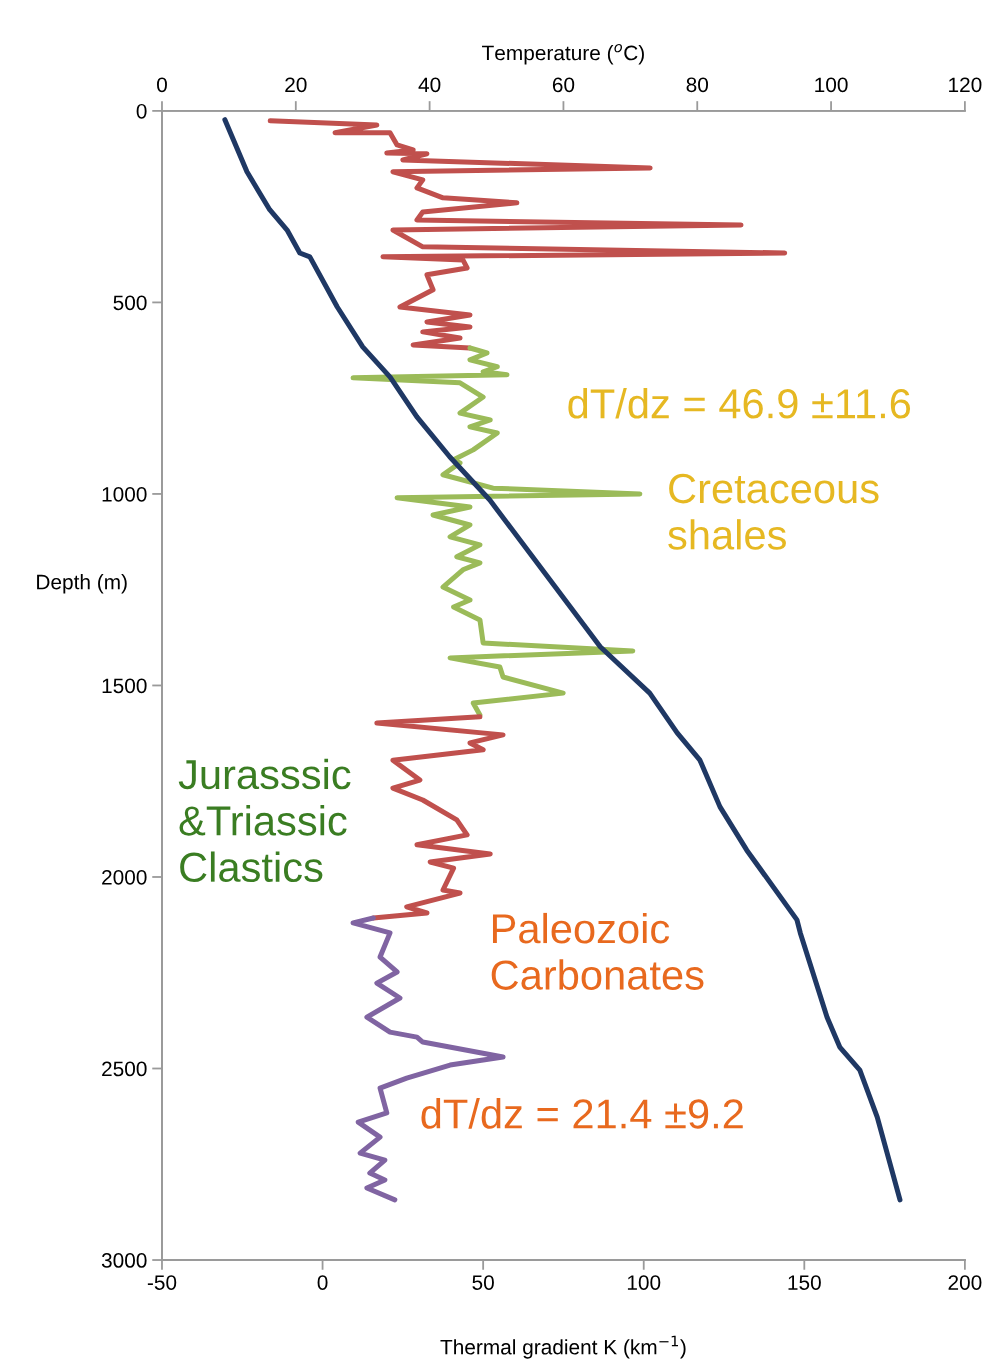 The image size is (1003, 1369). Describe the element at coordinates (697, 85) in the screenshot. I see `x2-tick-label: 80` at that location.